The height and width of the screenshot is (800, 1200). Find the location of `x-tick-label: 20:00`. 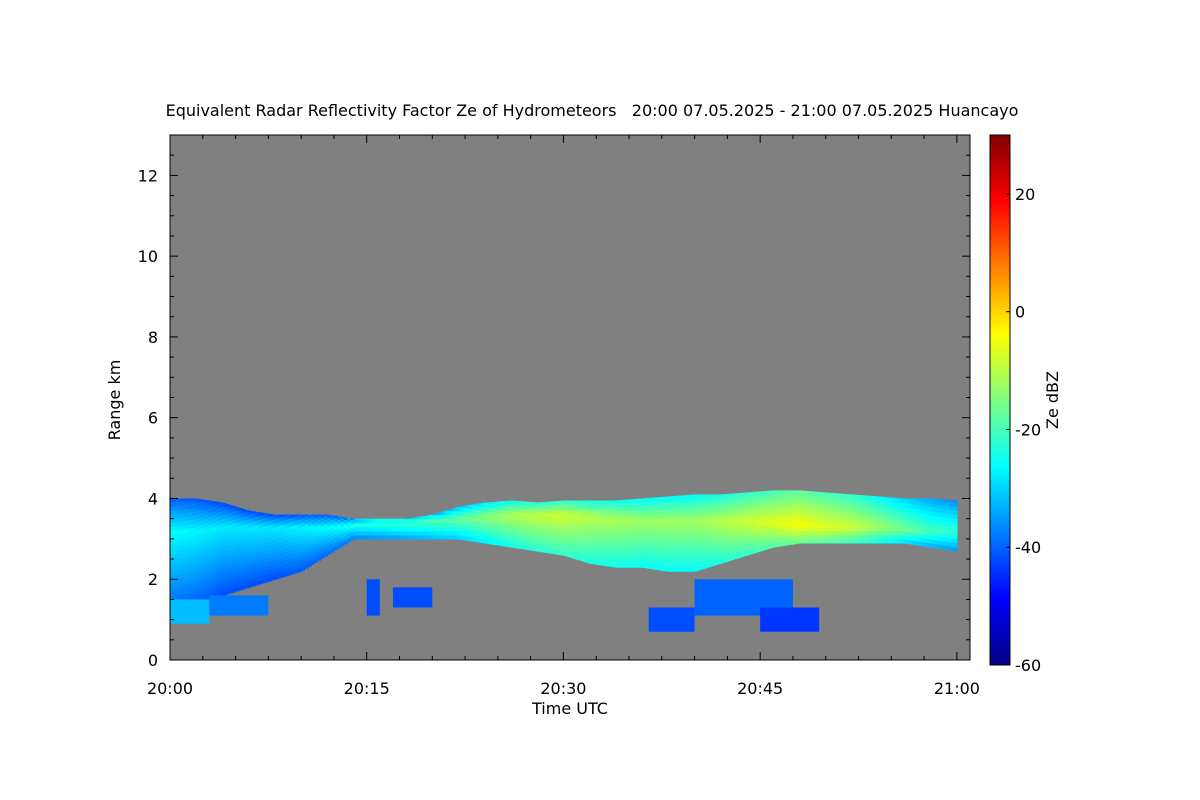

x-tick-label: 20:00 is located at coordinates (170, 688).